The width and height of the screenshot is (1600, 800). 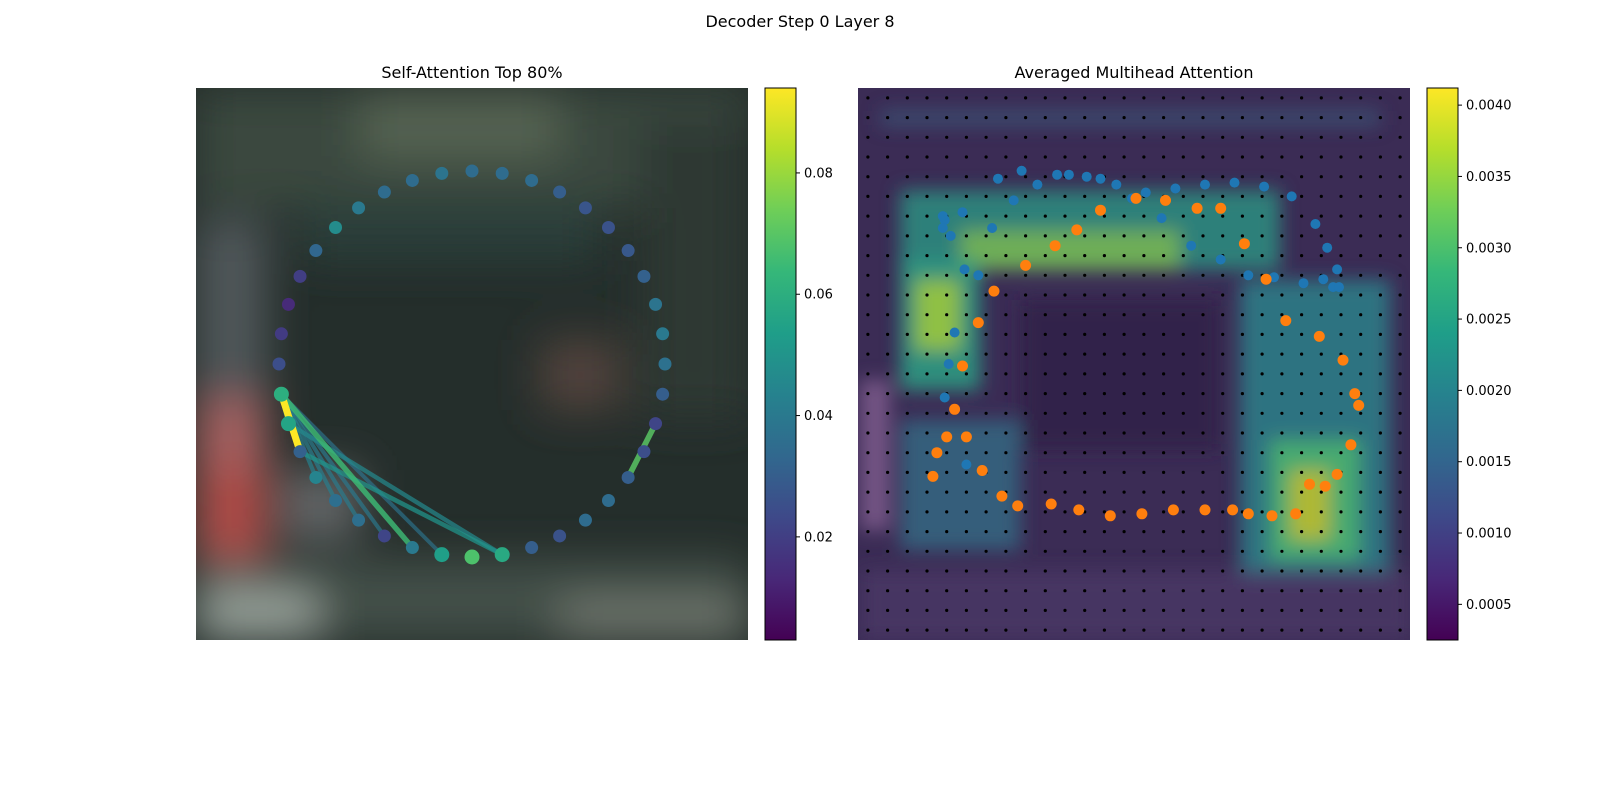 I want to click on colorbar-tick-label: 0.0015, so click(x=1489, y=462).